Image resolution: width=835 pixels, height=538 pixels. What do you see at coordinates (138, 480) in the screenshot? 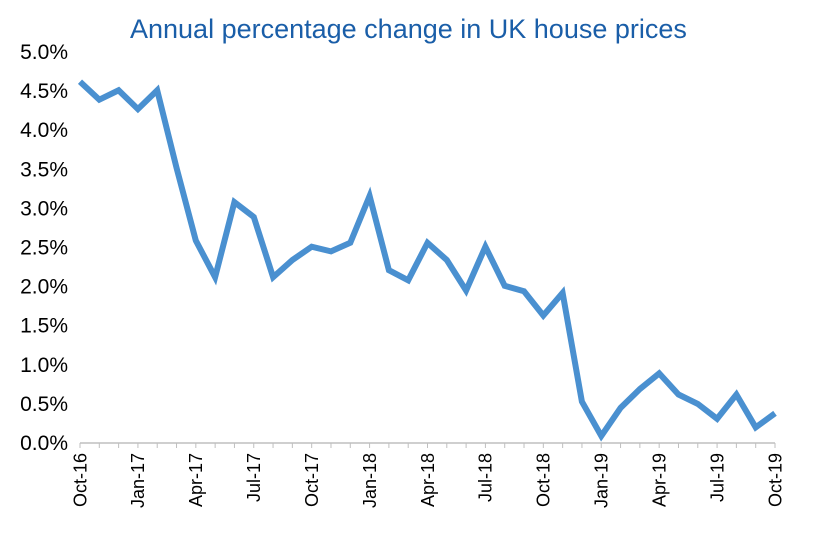
I see `x-tick-label: Jan-17` at bounding box center [138, 480].